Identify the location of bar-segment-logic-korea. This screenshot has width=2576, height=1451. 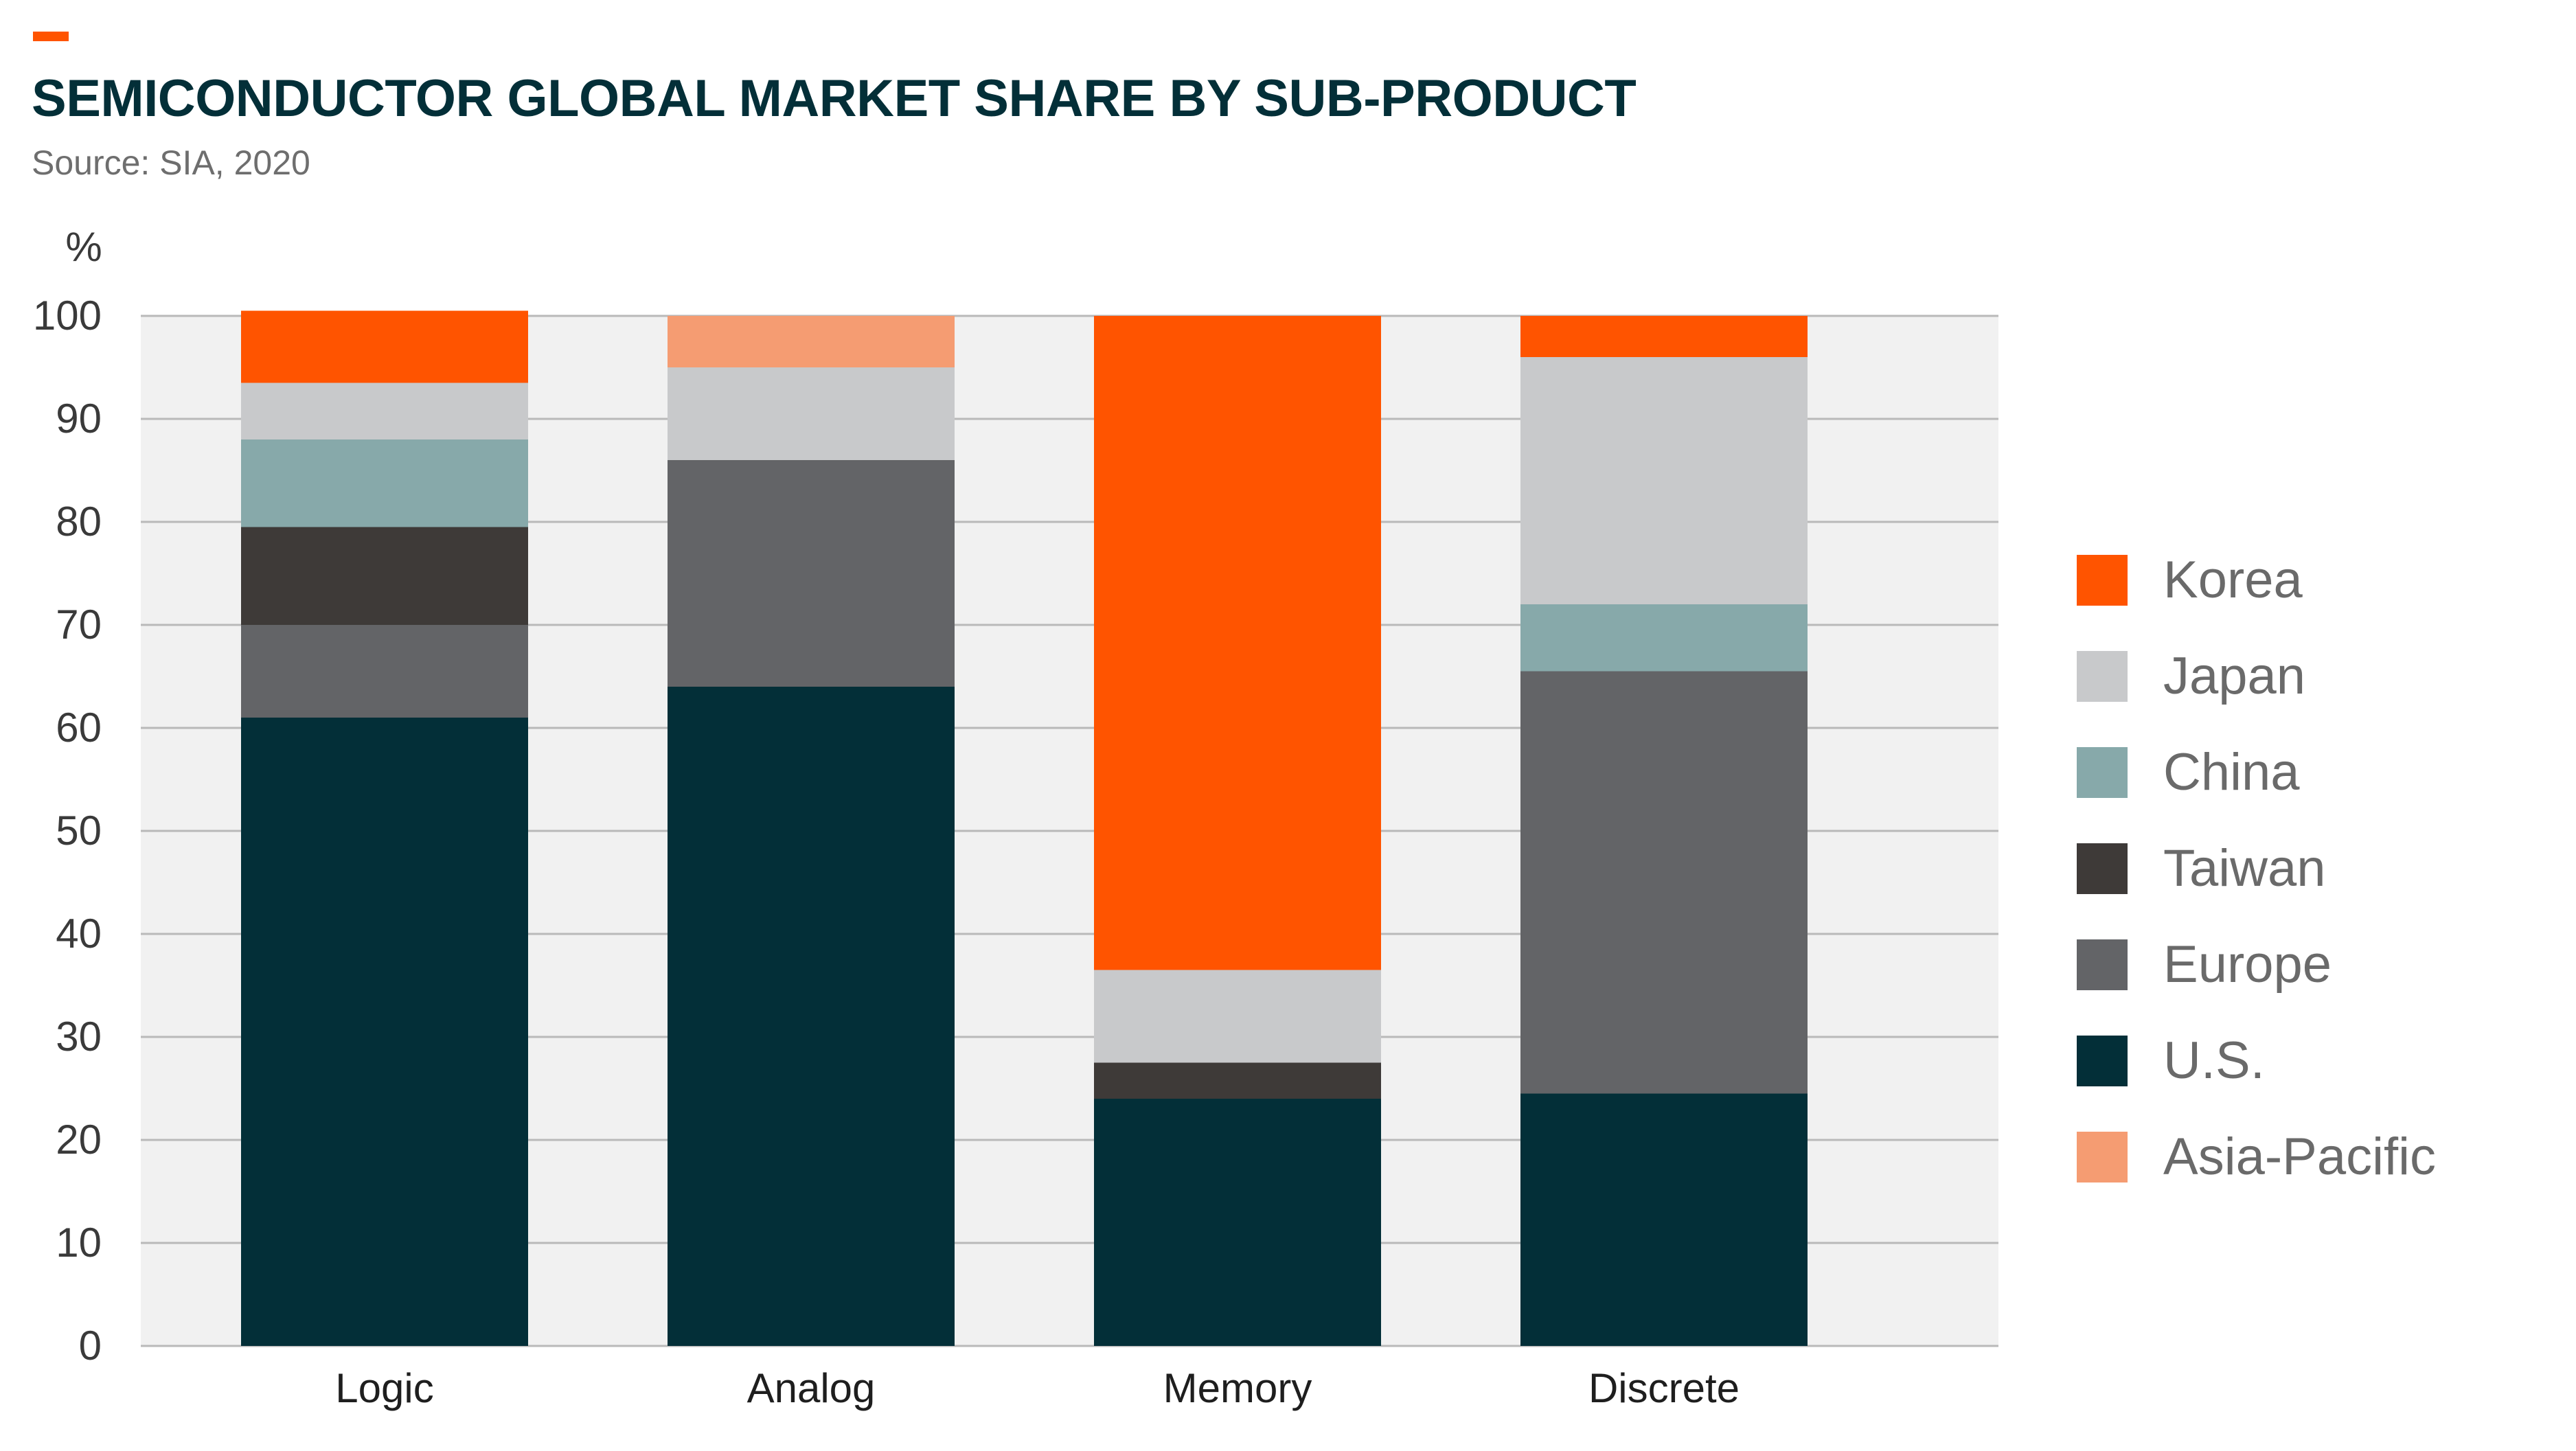
(384, 346).